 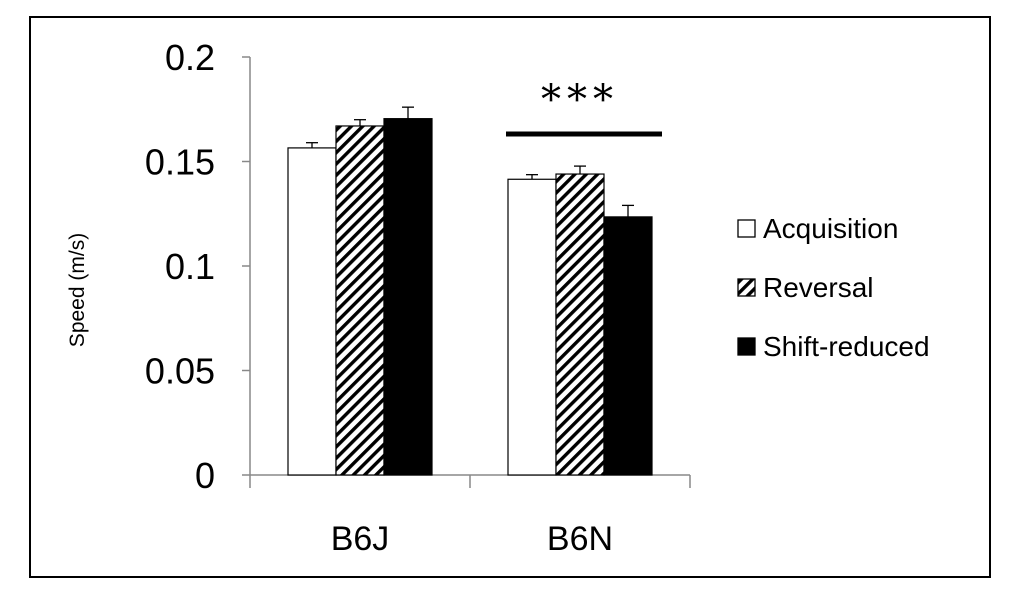 What do you see at coordinates (180, 371) in the screenshot?
I see `y-tick-label: 0.05` at bounding box center [180, 371].